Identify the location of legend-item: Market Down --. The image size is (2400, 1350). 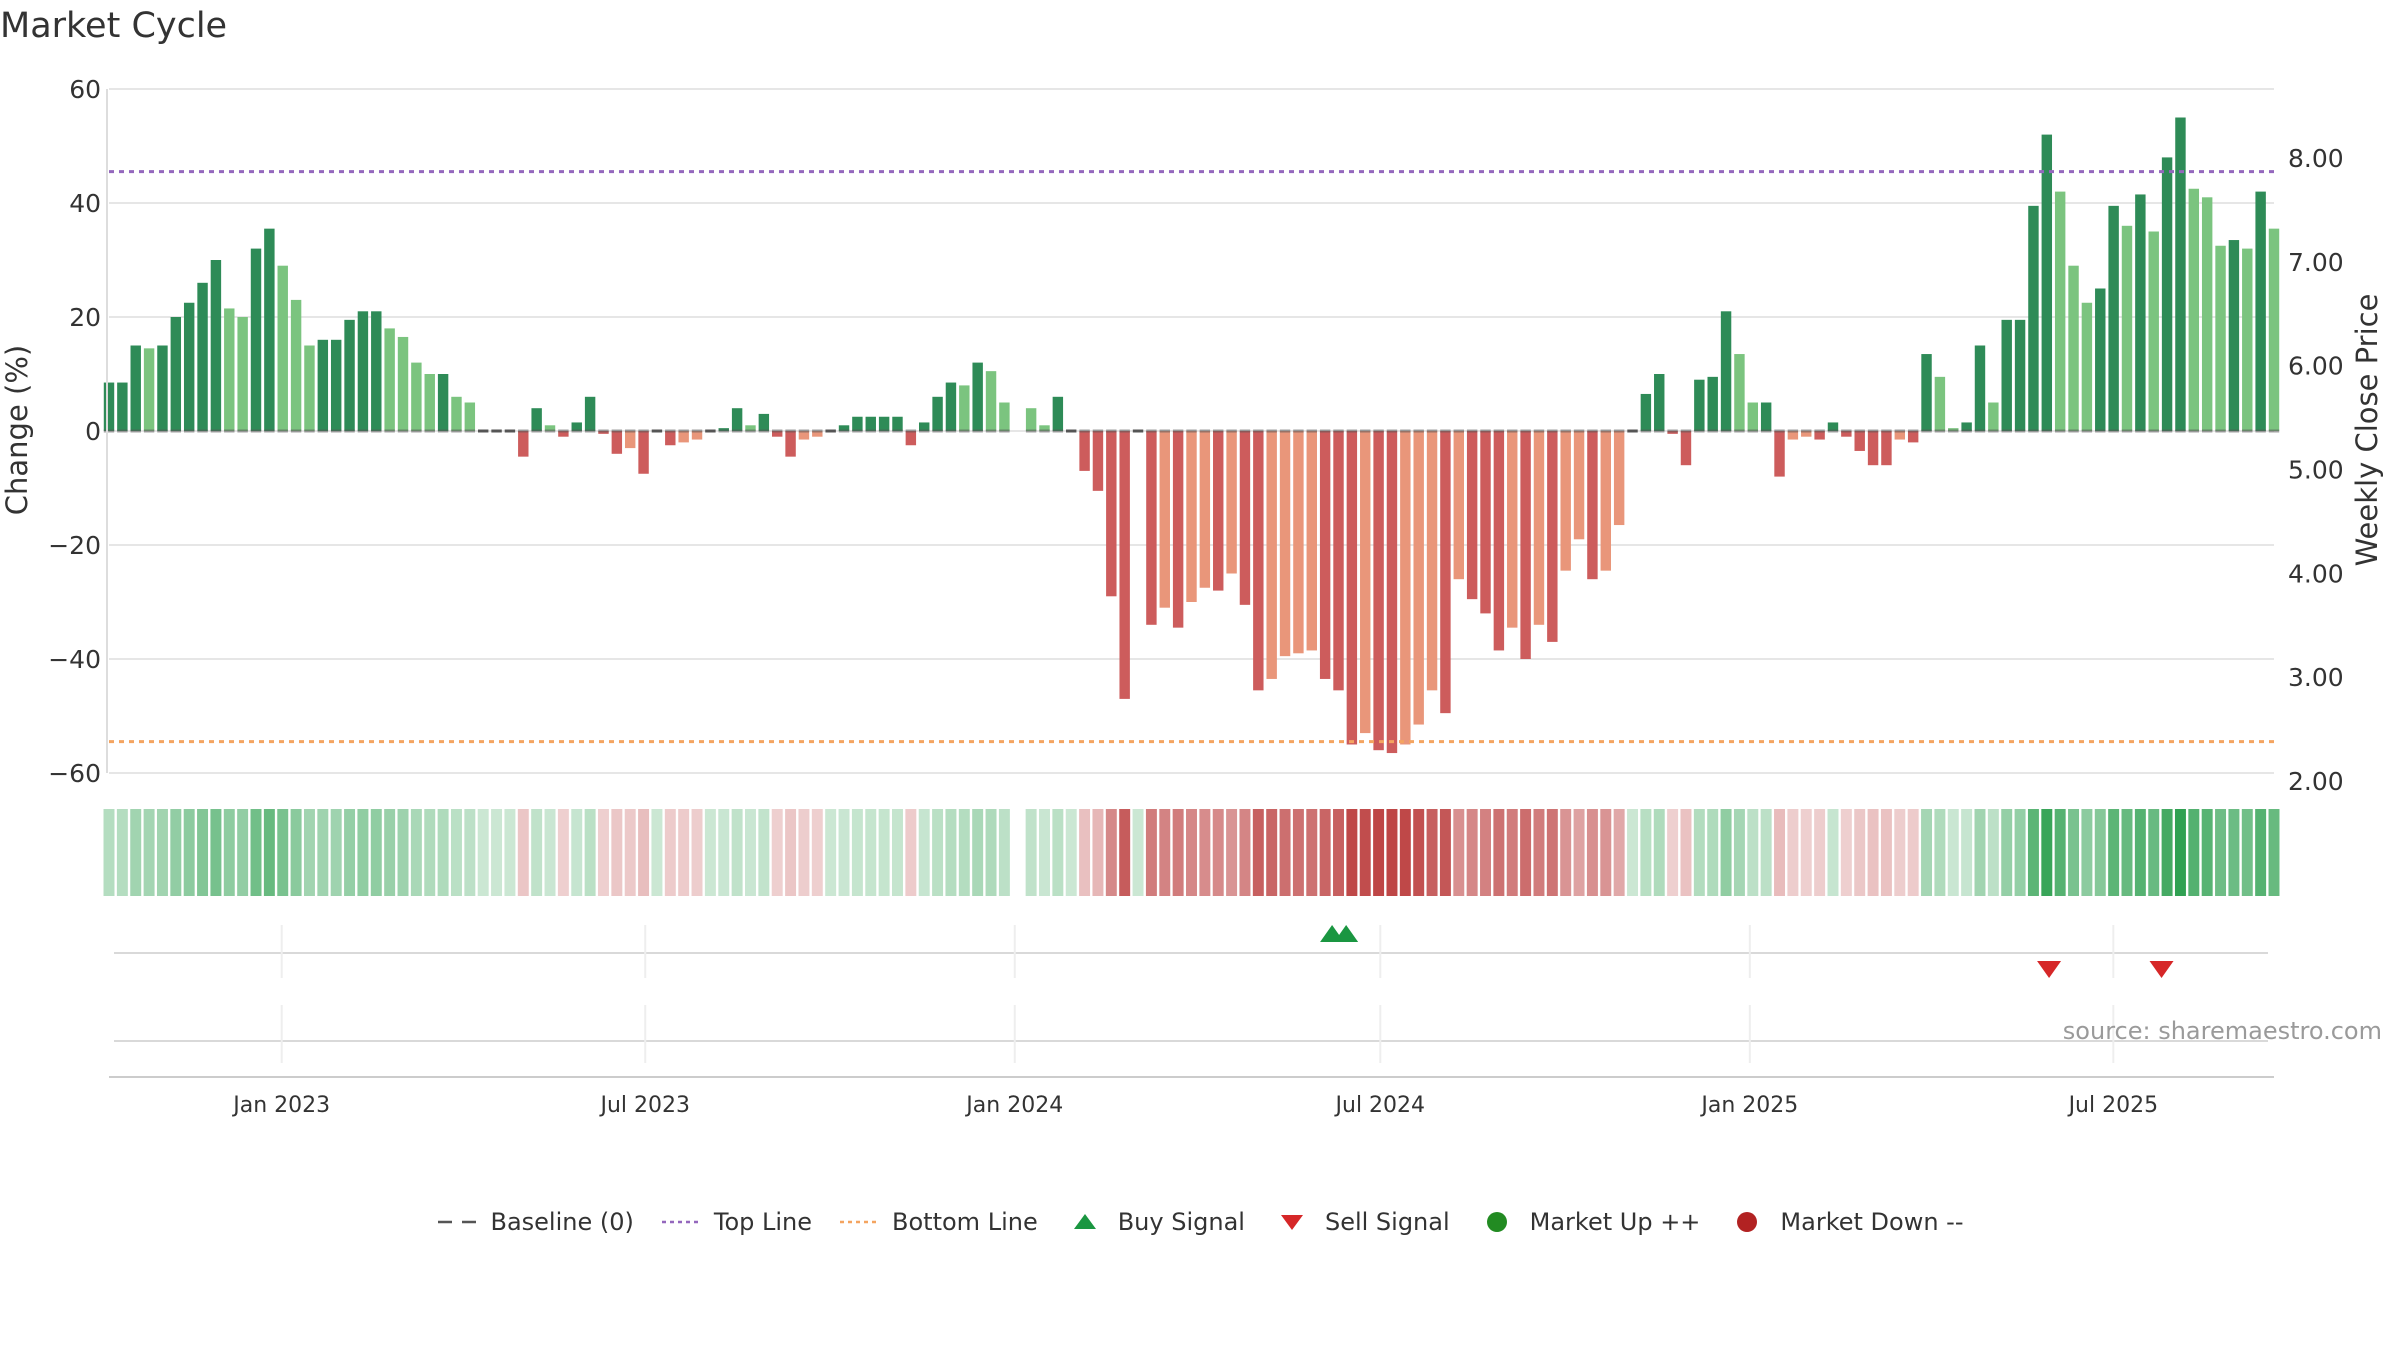
(1845, 1222).